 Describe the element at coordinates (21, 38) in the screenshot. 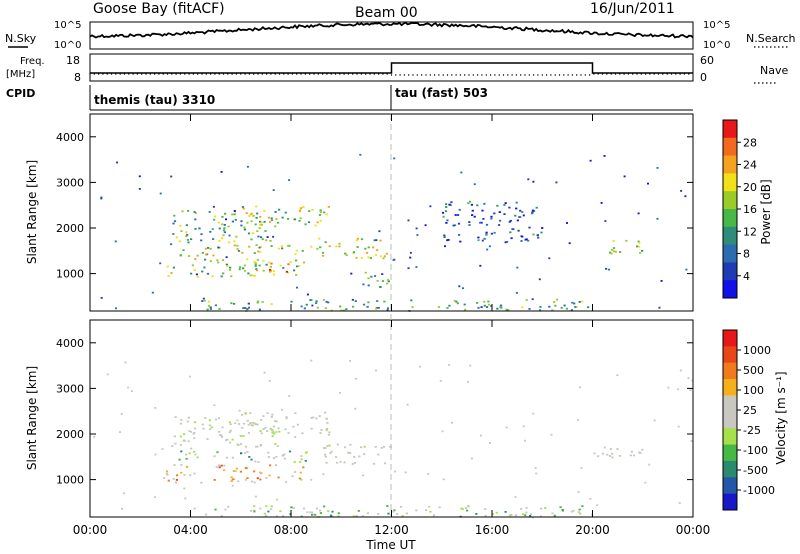

I see `nsky-label: N.Sky` at that location.